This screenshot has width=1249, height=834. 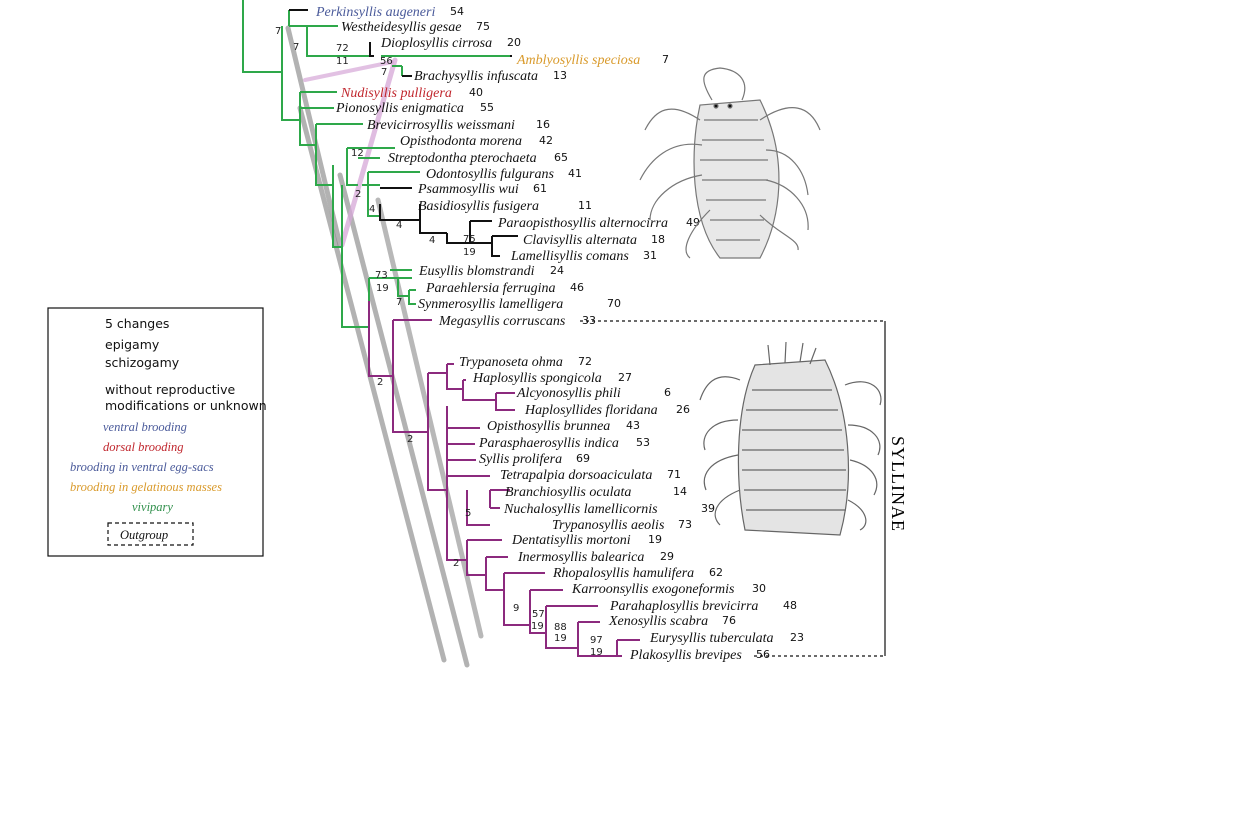 What do you see at coordinates (582, 223) in the screenshot?
I see `taxon-name: Paraopisthosyllis alternocirra` at bounding box center [582, 223].